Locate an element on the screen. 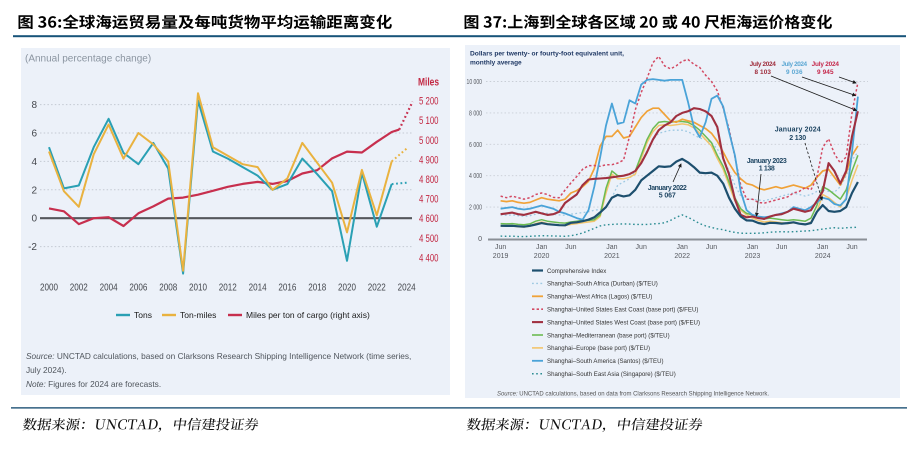 This screenshot has height=458, width=921. svg-text: 2008 is located at coordinates (168, 288).